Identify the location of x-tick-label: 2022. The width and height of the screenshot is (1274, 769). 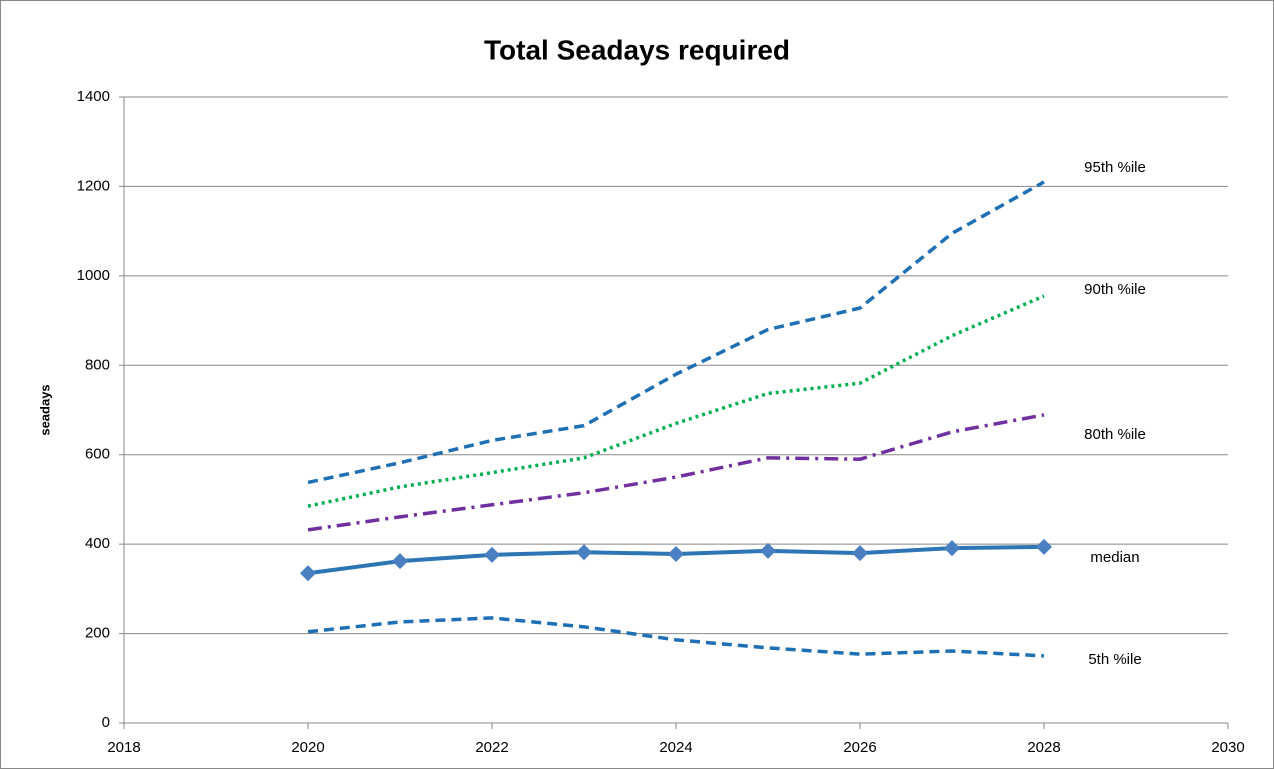
(491, 747).